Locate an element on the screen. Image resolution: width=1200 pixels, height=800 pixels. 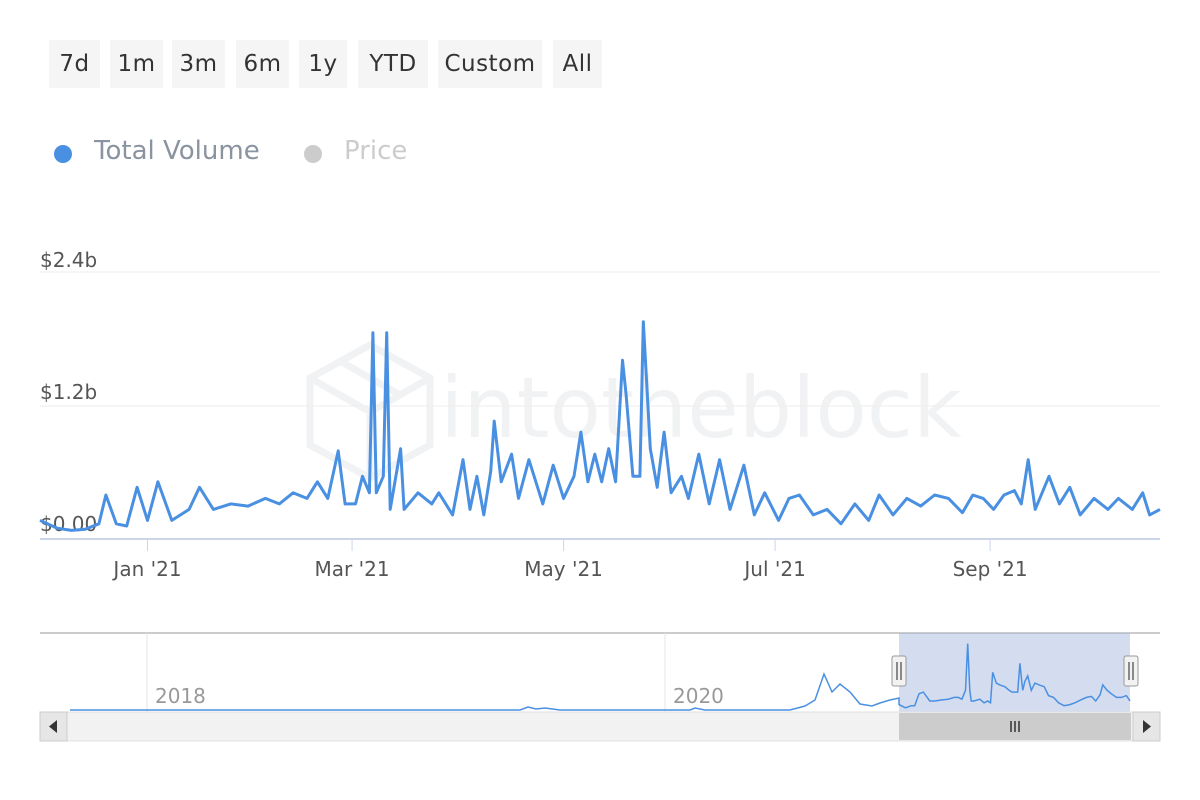
navigator: 2018 2020 is located at coordinates (600, 672).